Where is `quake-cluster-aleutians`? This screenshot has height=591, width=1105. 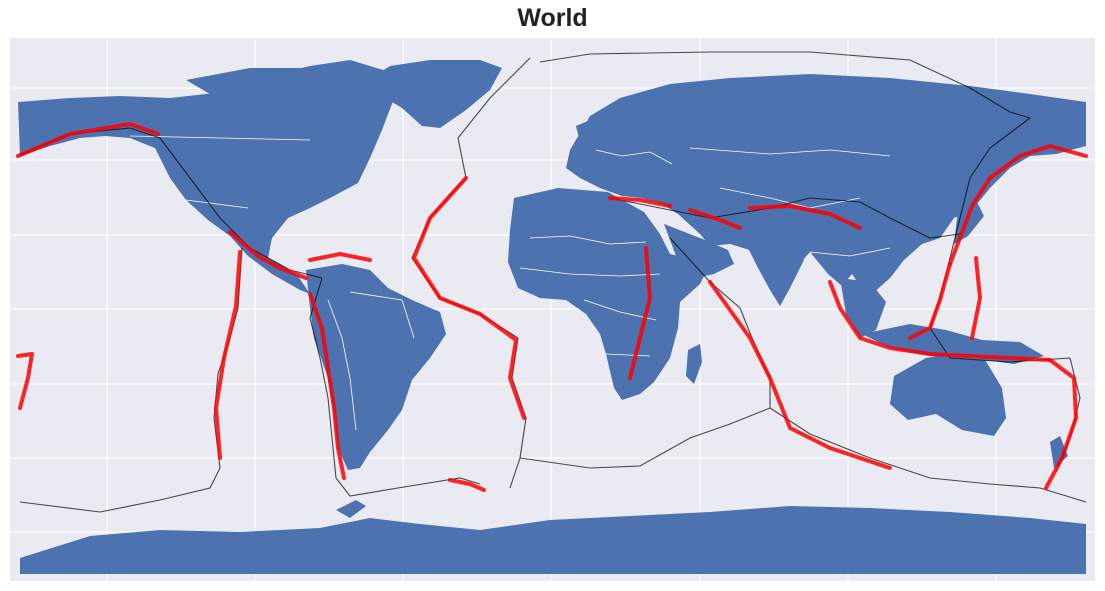
quake-cluster-aleutians is located at coordinates (88, 140).